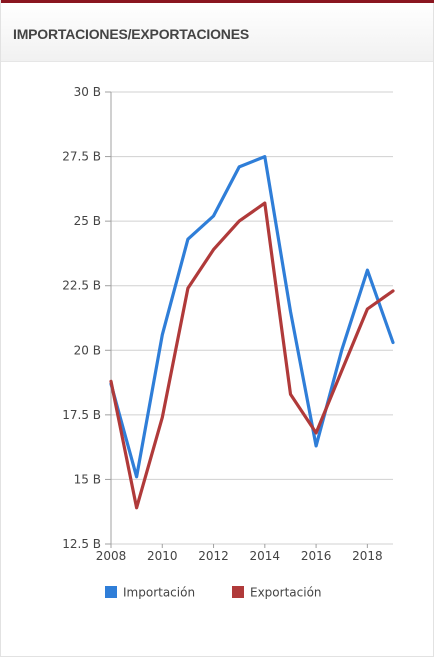  What do you see at coordinates (87, 479) in the screenshot?
I see `y-tick-label: 15 B` at bounding box center [87, 479].